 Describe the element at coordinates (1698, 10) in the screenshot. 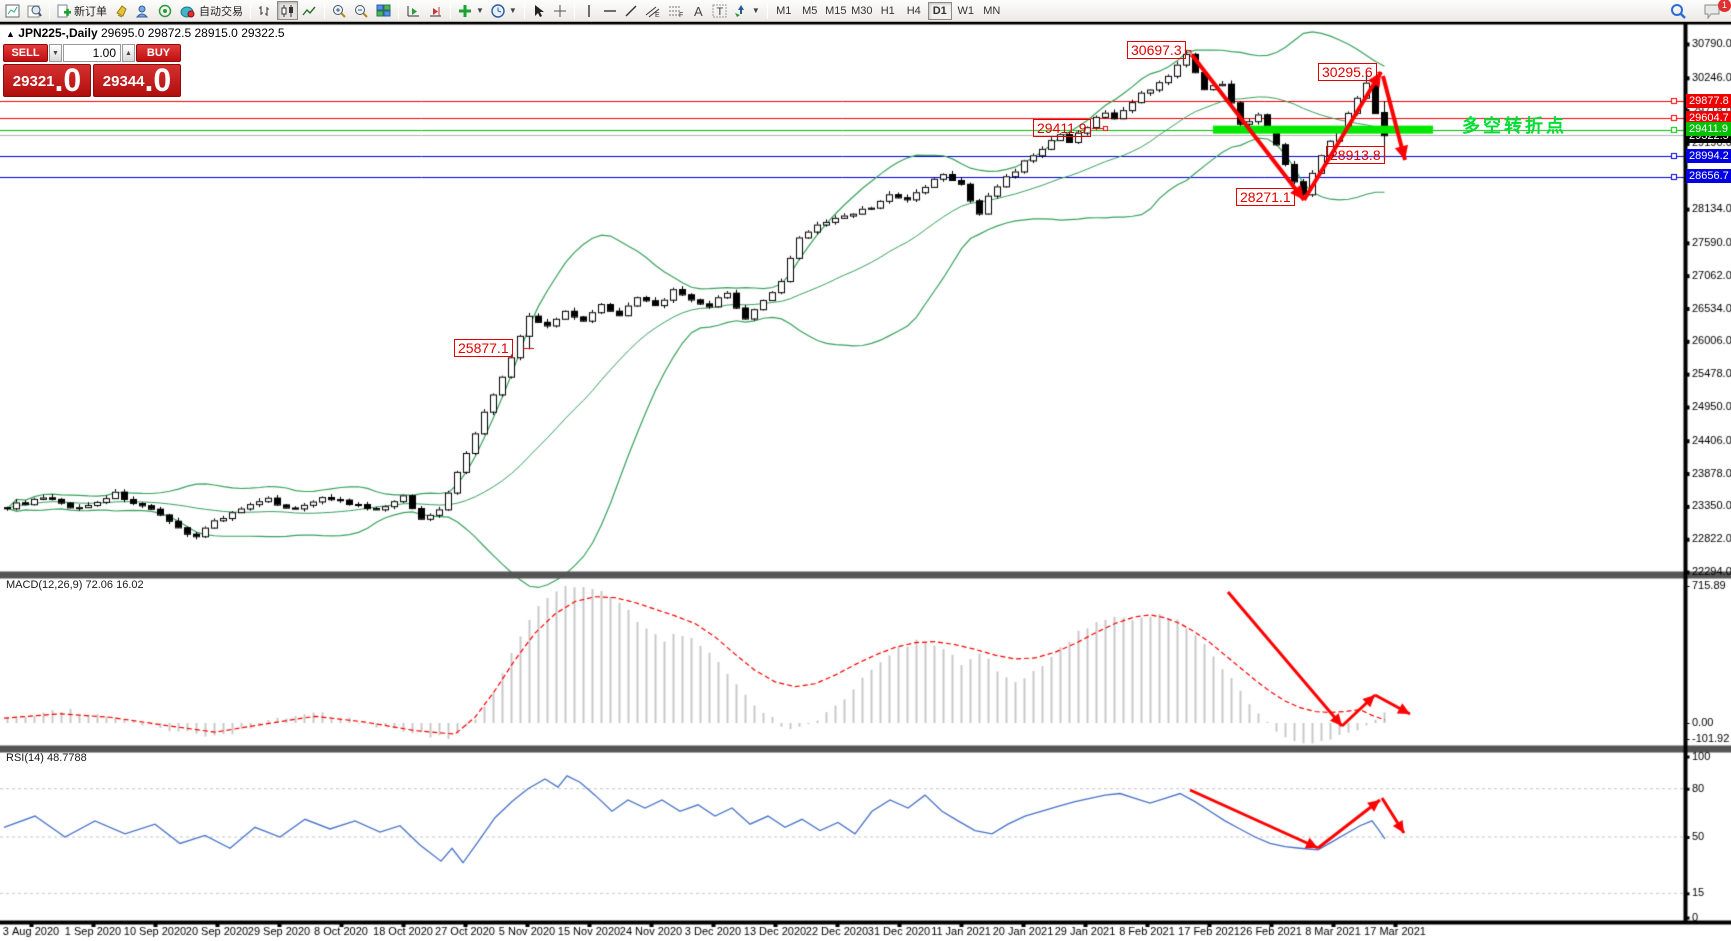

I see `toolbar-right-icons: 1` at that location.